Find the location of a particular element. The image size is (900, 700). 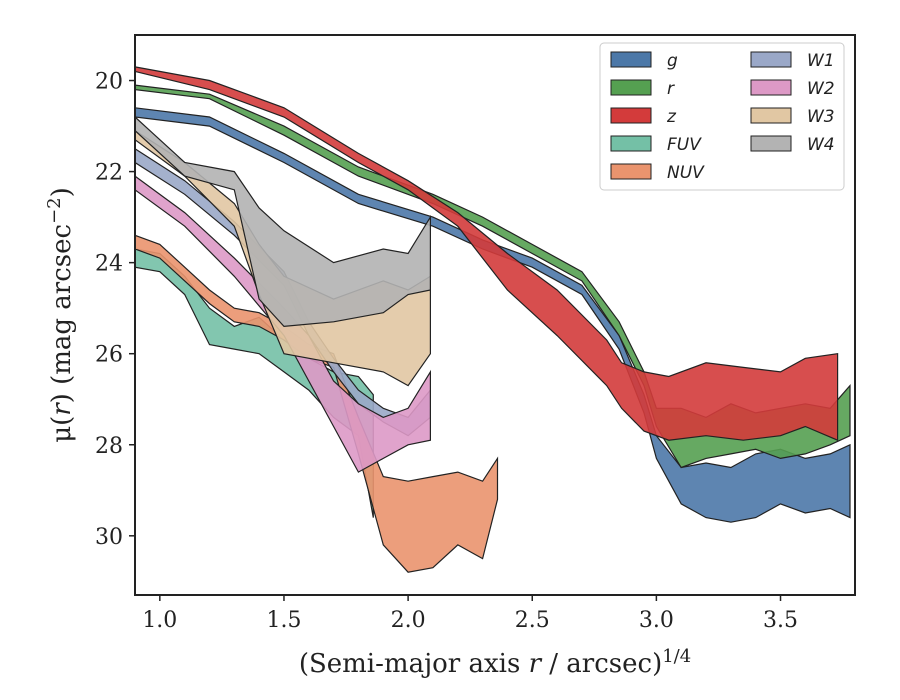

y-tick-label: 28 is located at coordinates (109, 446).